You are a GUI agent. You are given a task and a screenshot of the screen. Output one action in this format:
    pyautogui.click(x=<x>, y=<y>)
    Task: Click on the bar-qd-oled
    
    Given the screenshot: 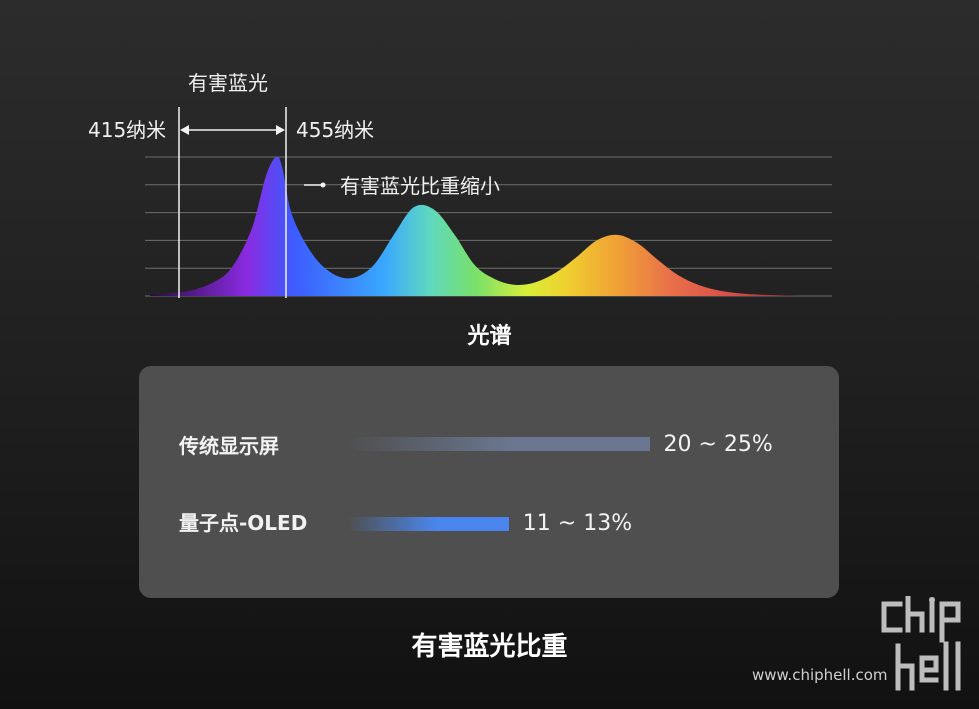 What is the action you would take?
    pyautogui.click(x=428, y=524)
    